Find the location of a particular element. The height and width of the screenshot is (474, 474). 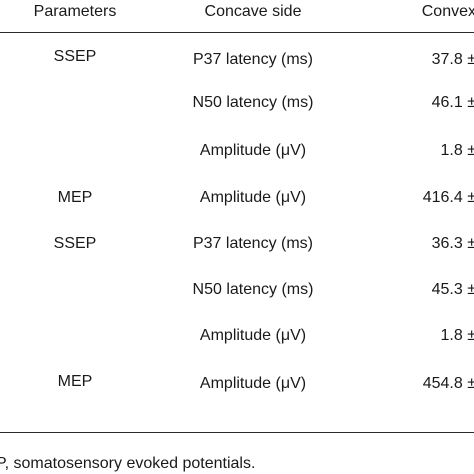

row-convex-value: 45.3 ± is located at coordinates (452, 289).